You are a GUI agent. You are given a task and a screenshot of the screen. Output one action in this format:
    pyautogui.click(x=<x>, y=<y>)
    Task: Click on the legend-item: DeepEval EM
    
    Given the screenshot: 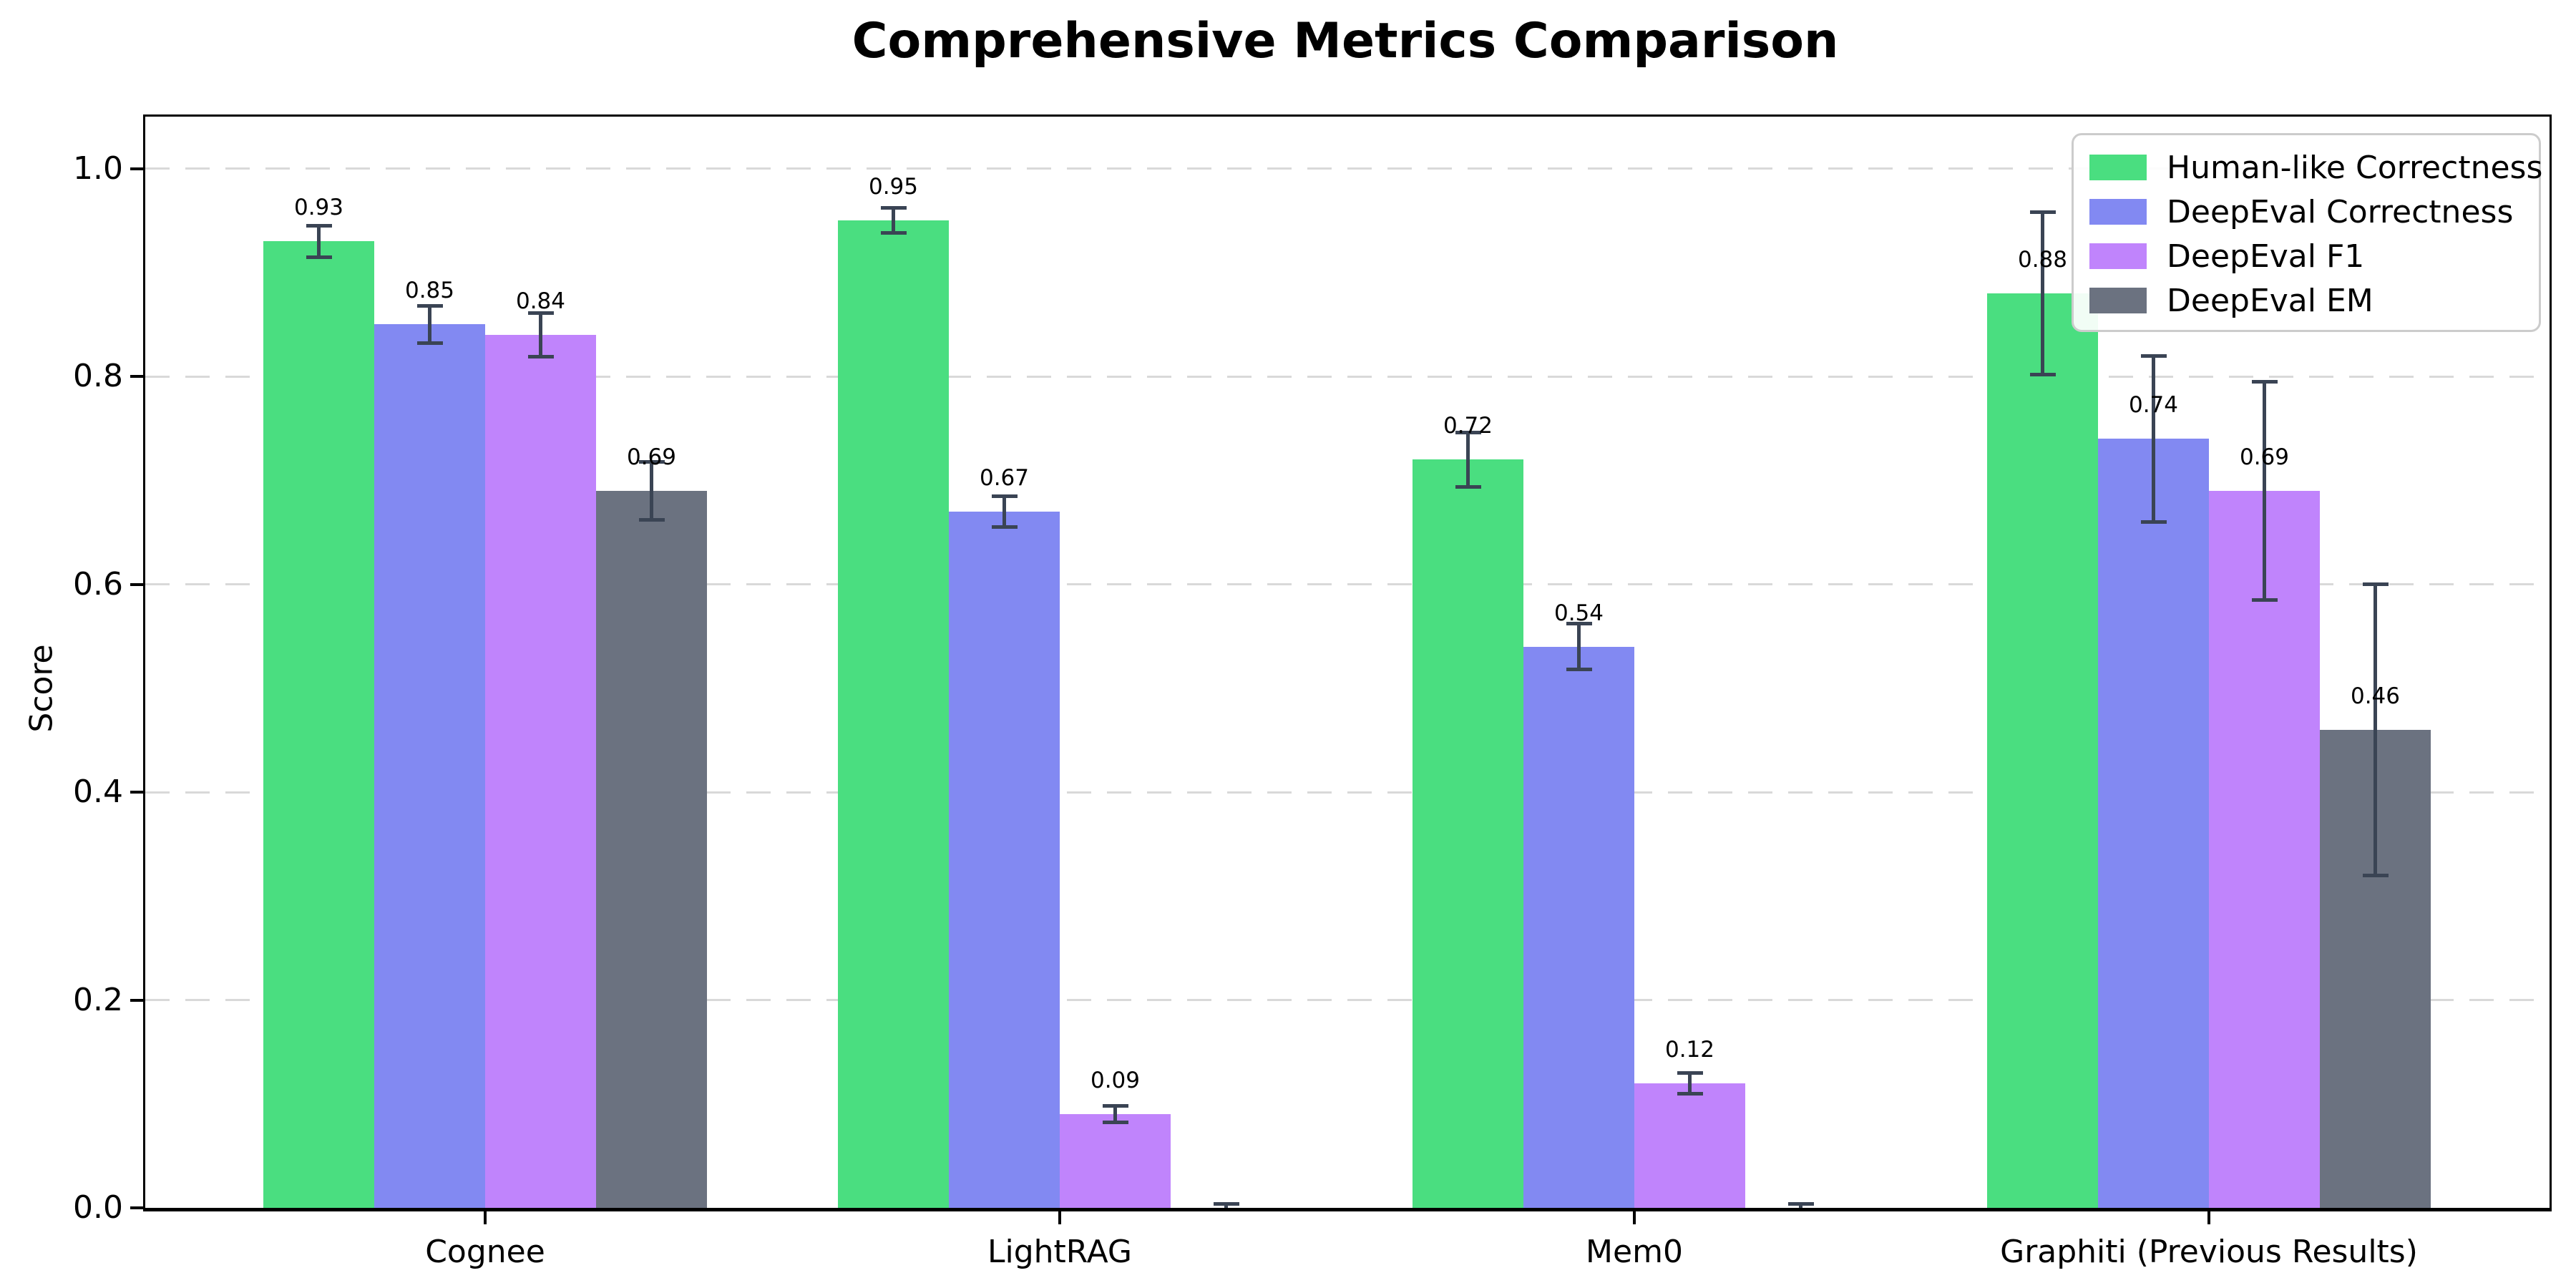 What is the action you would take?
    pyautogui.click(x=2306, y=300)
    